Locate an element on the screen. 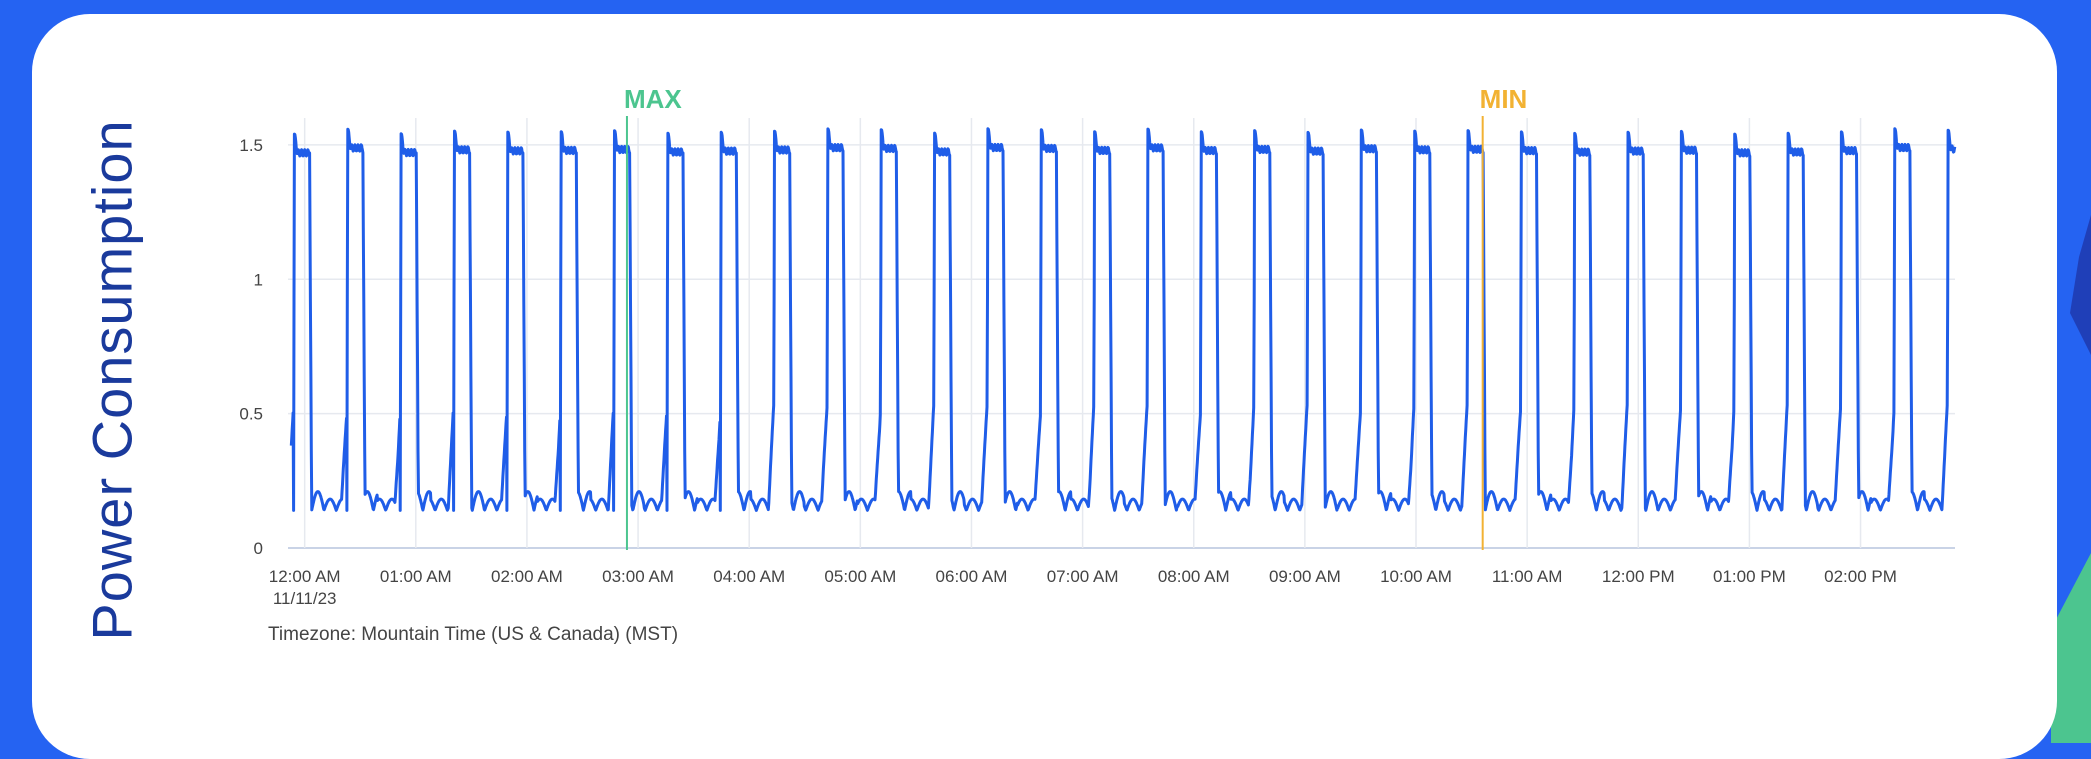 The height and width of the screenshot is (759, 2091). marker-label-max: MAX is located at coordinates (653, 99).